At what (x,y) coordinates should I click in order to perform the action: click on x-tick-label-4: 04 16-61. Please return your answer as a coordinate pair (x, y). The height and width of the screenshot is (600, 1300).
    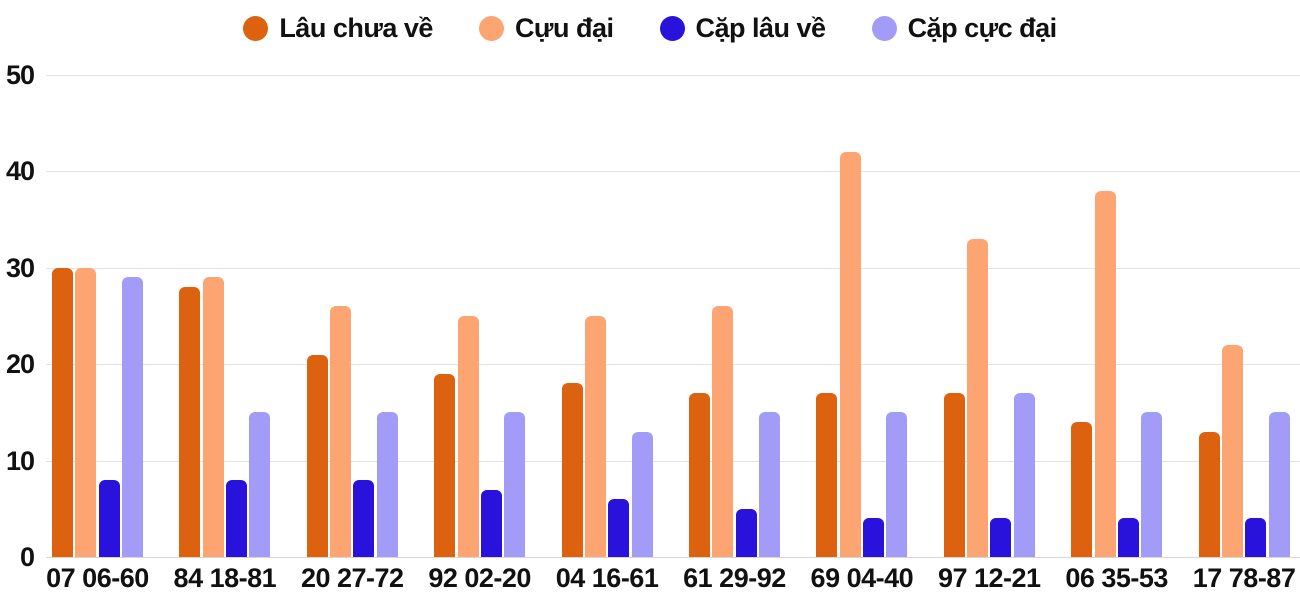
    Looking at the image, I should click on (607, 578).